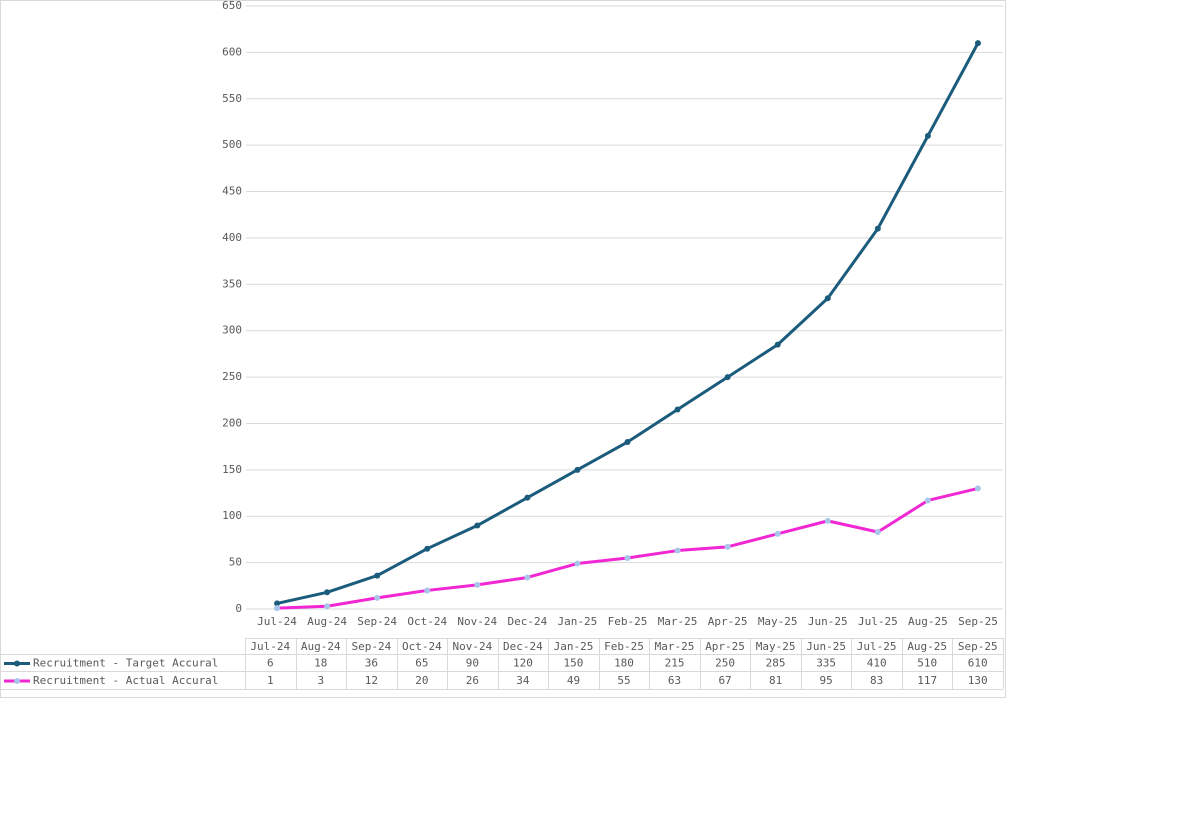 This screenshot has height=836, width=1177. Describe the element at coordinates (927, 646) in the screenshot. I see `table-header: Aug-25` at that location.